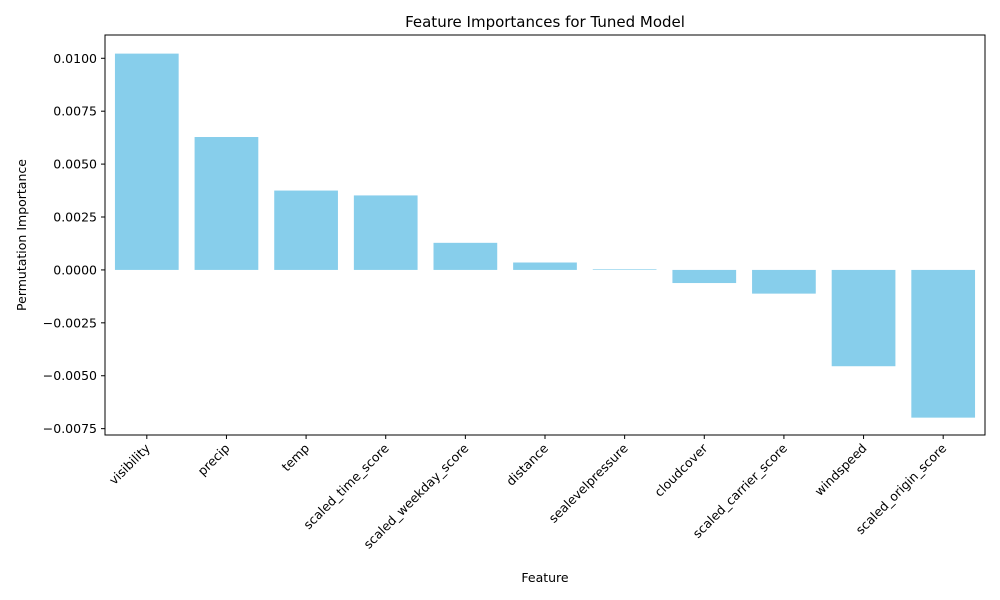 The image size is (1000, 600). What do you see at coordinates (784, 281) in the screenshot?
I see `bar-scaled-carrier-score` at bounding box center [784, 281].